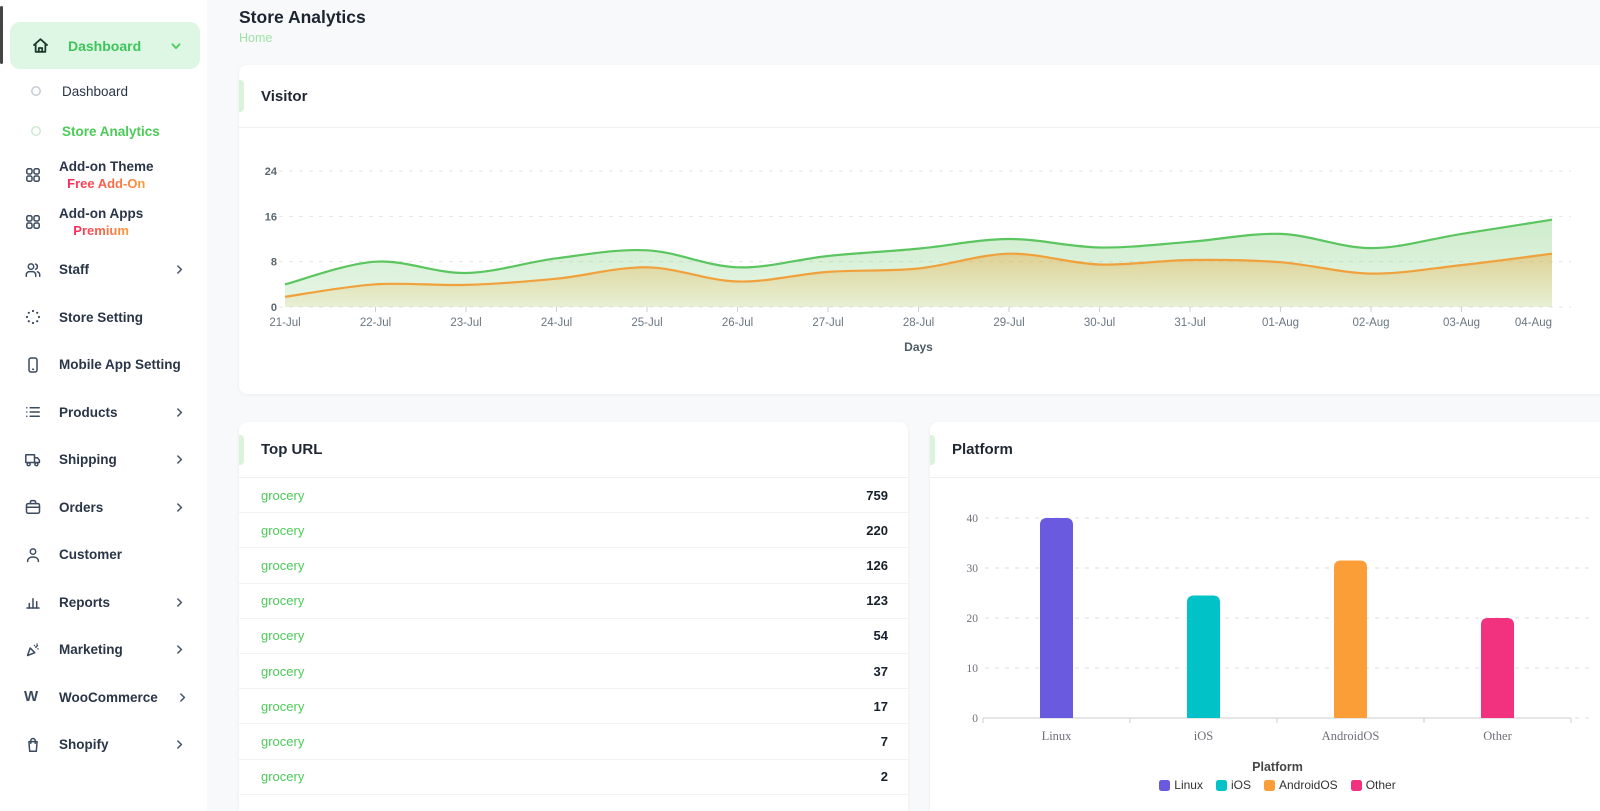 Image resolution: width=1600 pixels, height=811 pixels. What do you see at coordinates (292, 449) in the screenshot?
I see `top-url-card-title: Top URL` at bounding box center [292, 449].